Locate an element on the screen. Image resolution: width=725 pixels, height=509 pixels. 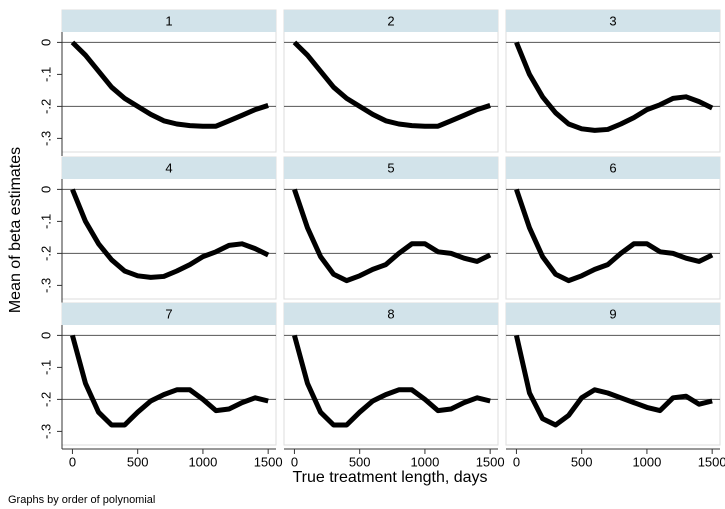
panel-title: 7 is located at coordinates (168, 313).